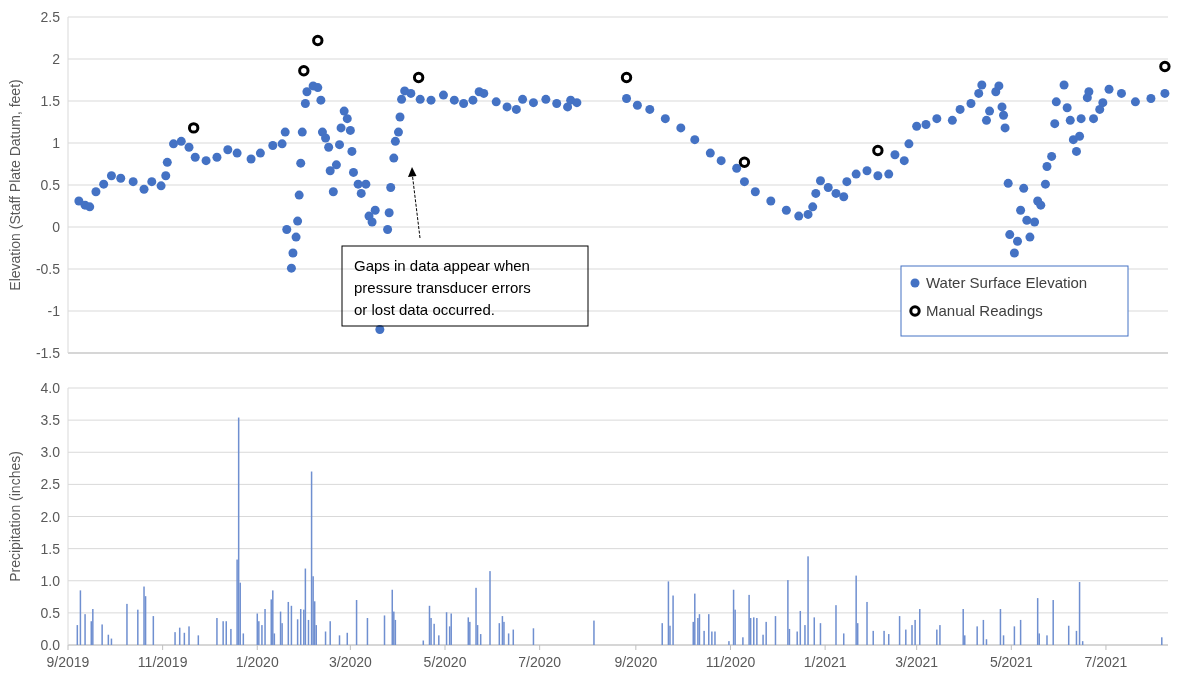  Describe the element at coordinates (54, 311) in the screenshot. I see `y-tick-label: -1` at that location.